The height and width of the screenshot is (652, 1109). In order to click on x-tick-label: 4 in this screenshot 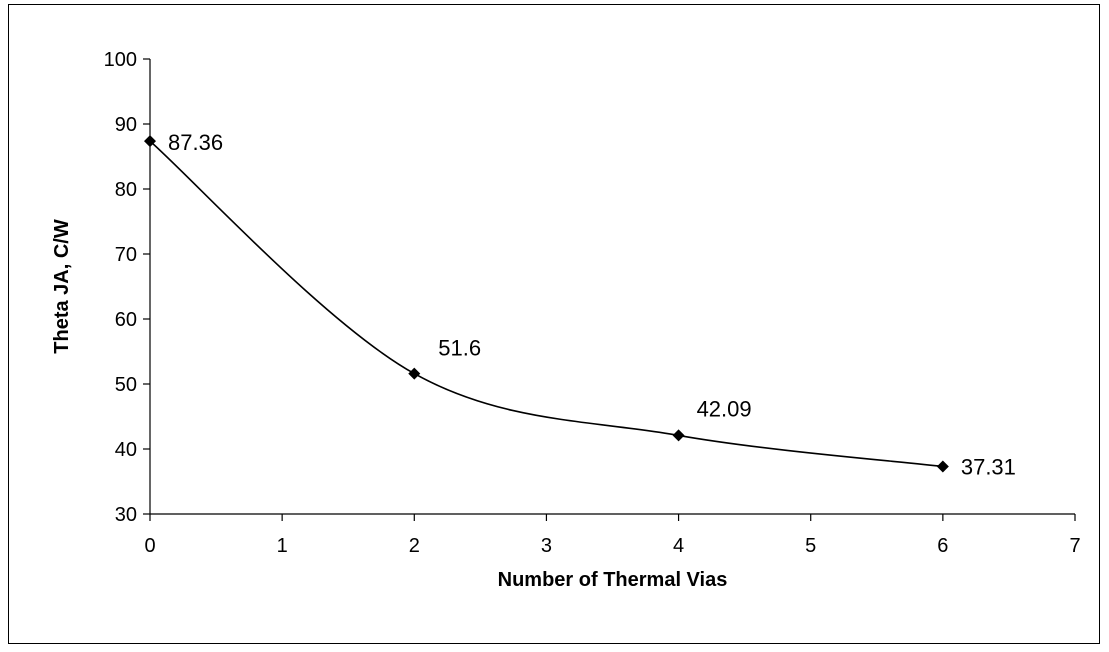, I will do `click(678, 546)`.